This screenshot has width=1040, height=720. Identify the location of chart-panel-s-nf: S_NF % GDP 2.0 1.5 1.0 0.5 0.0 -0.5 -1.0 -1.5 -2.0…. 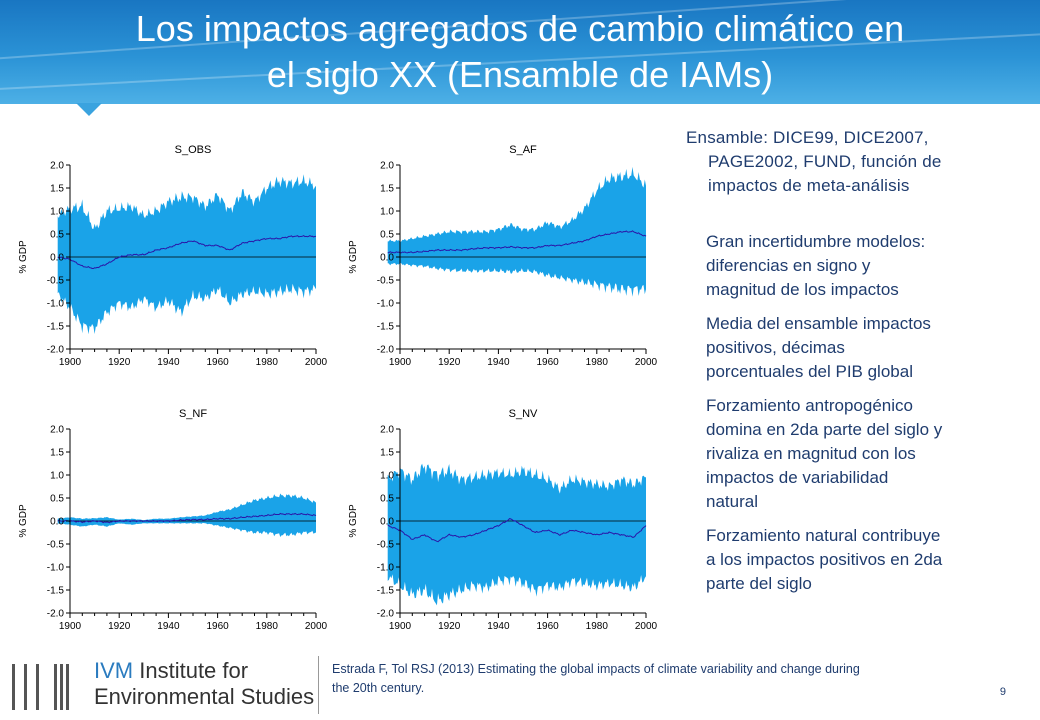
(174, 520).